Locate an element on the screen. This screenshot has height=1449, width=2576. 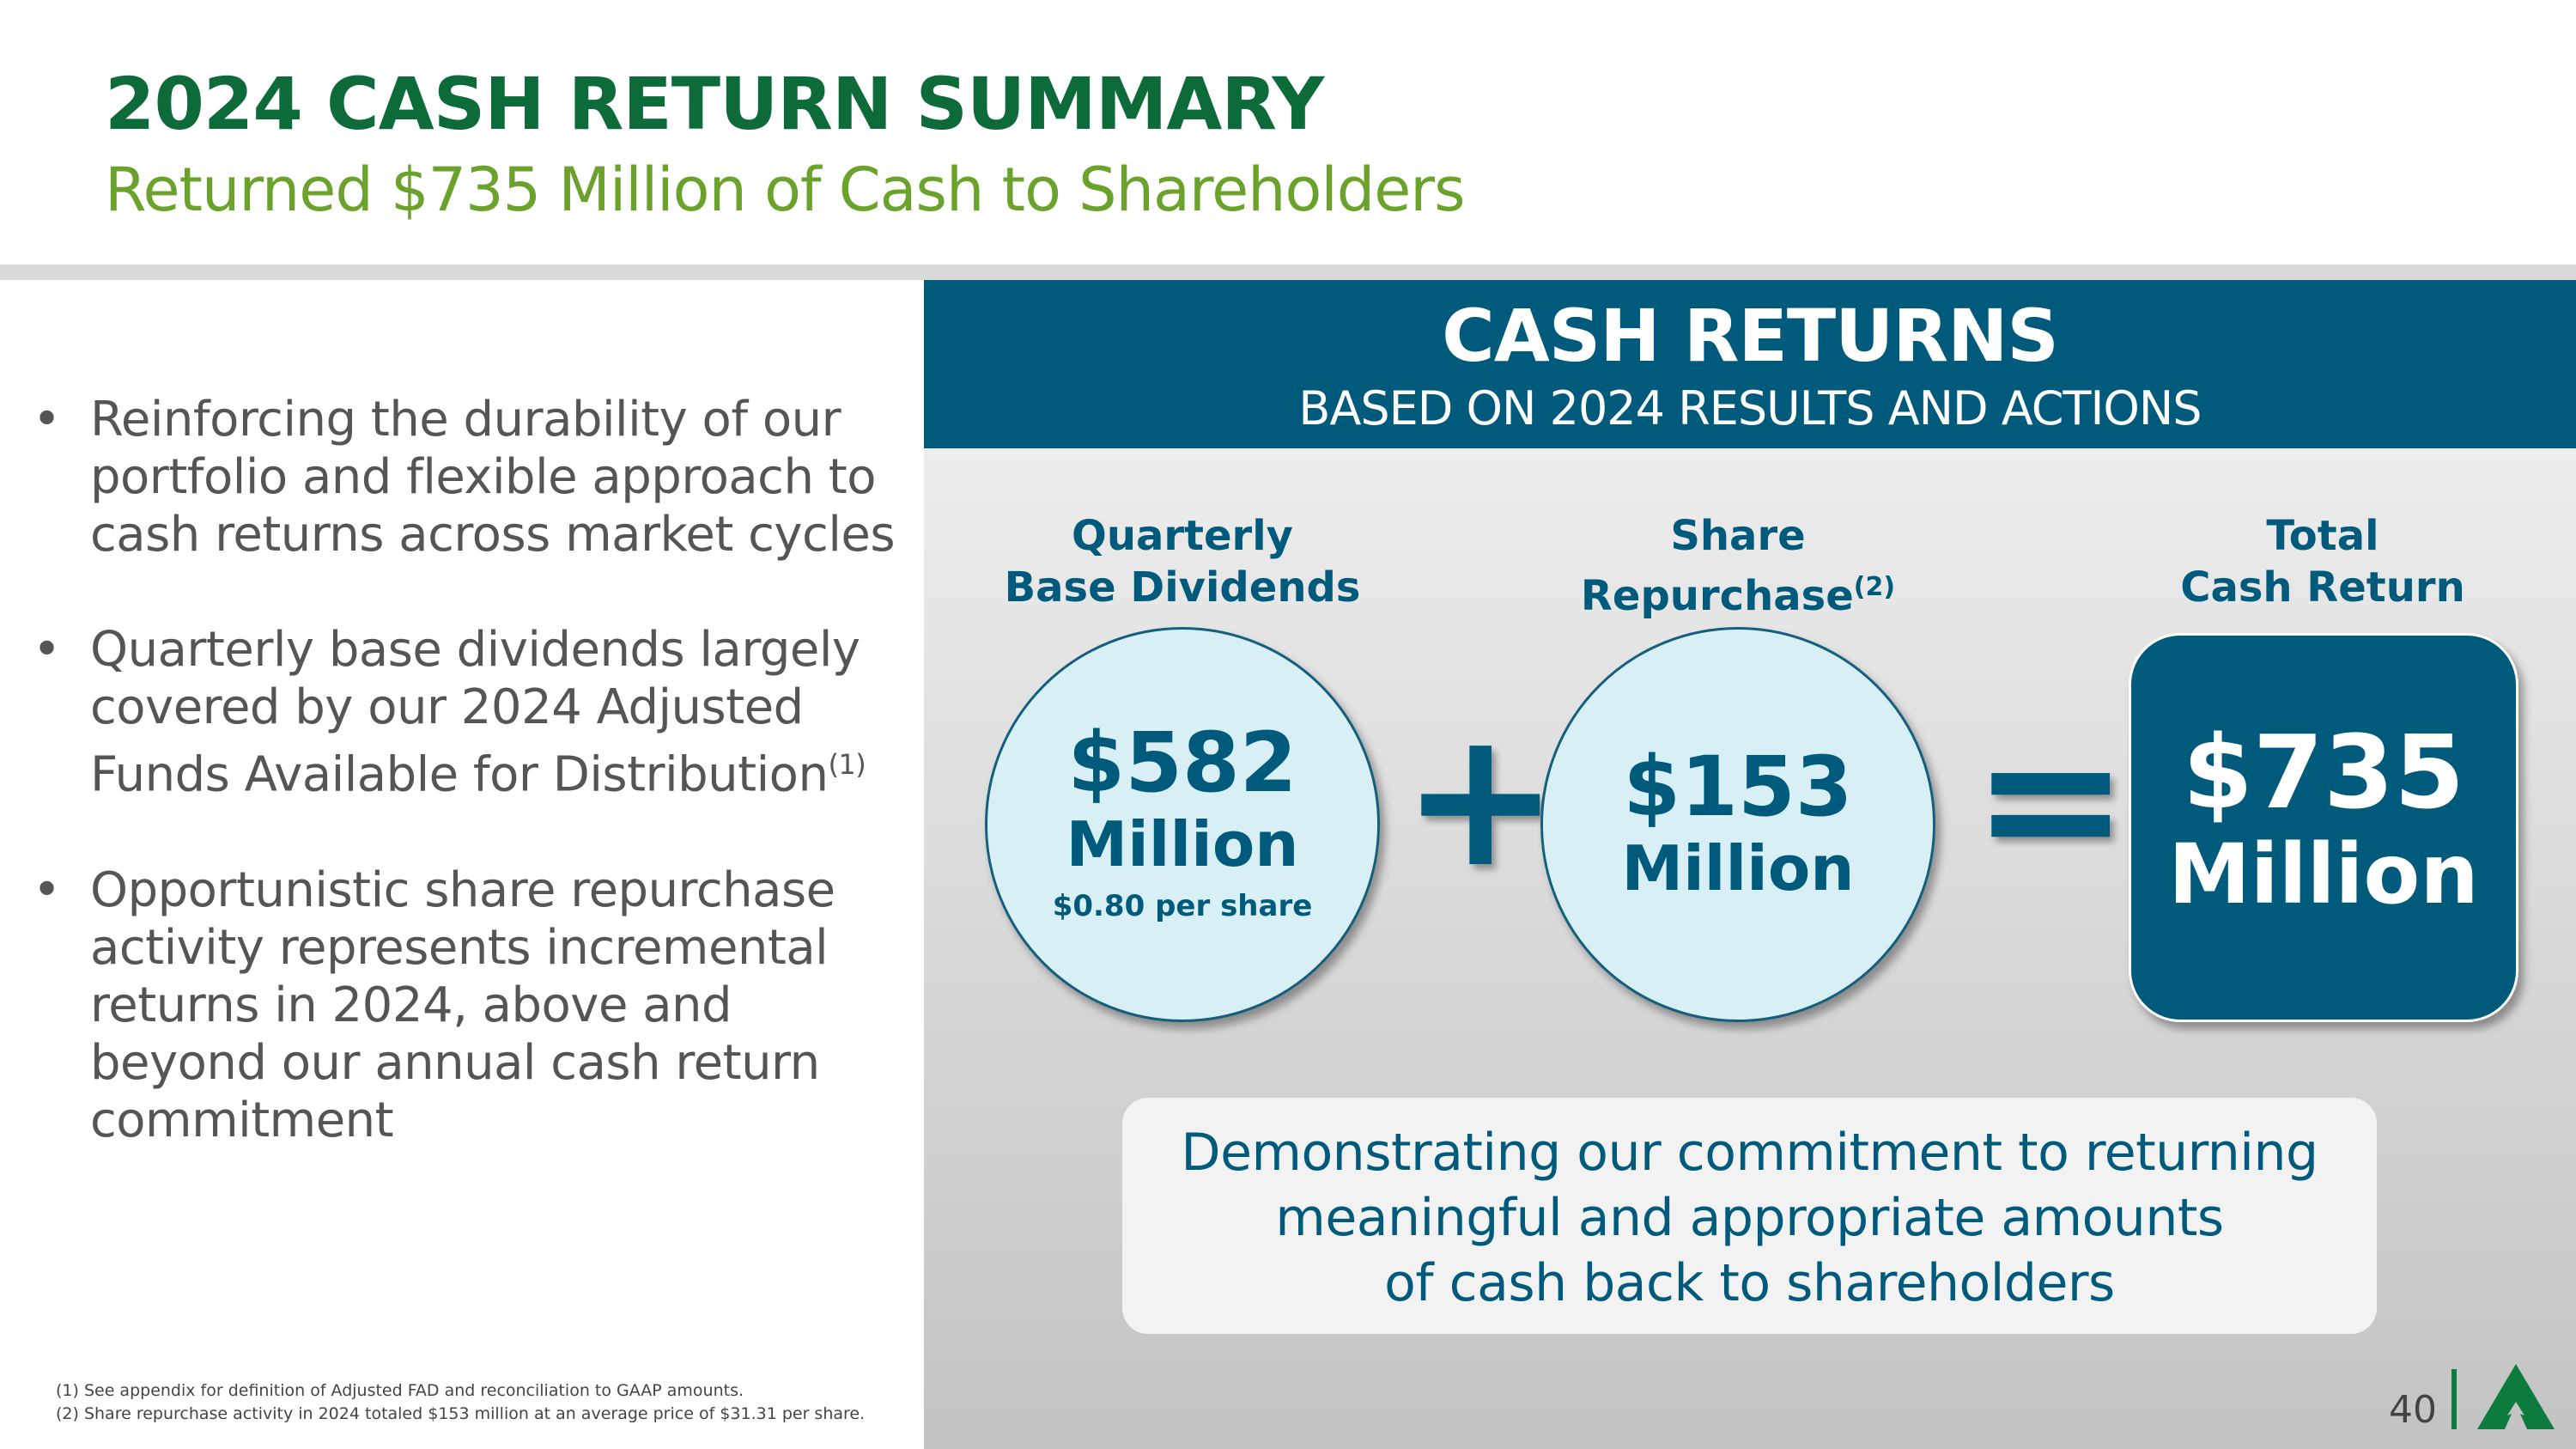
message-line: meaningful and appropriate amounts is located at coordinates (1749, 1218).